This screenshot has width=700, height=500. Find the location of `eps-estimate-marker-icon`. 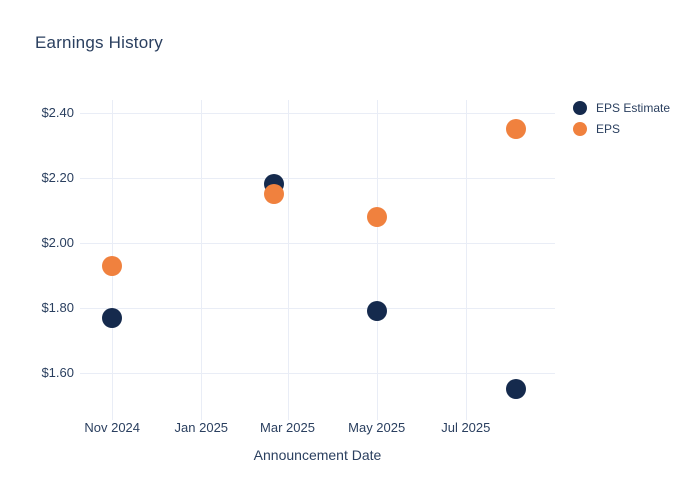

eps-estimate-marker-icon is located at coordinates (580, 108).